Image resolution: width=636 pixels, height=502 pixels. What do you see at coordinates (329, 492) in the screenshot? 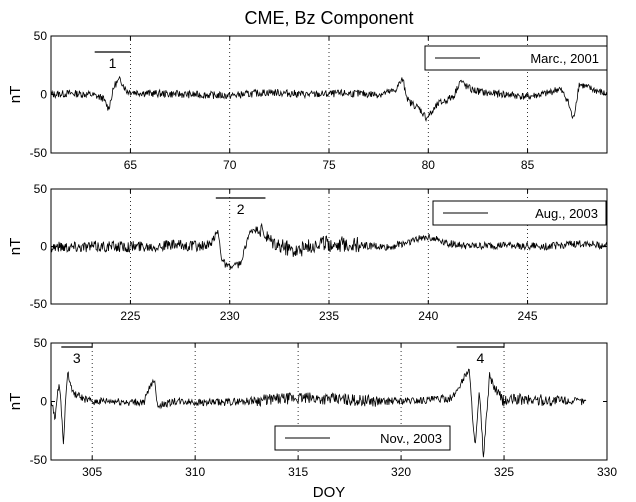
I see `x-axis-label: DOY` at bounding box center [329, 492].